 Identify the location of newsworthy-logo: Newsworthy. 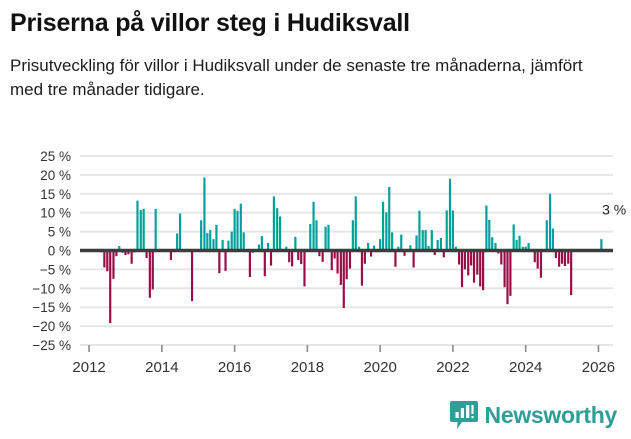
(533, 415).